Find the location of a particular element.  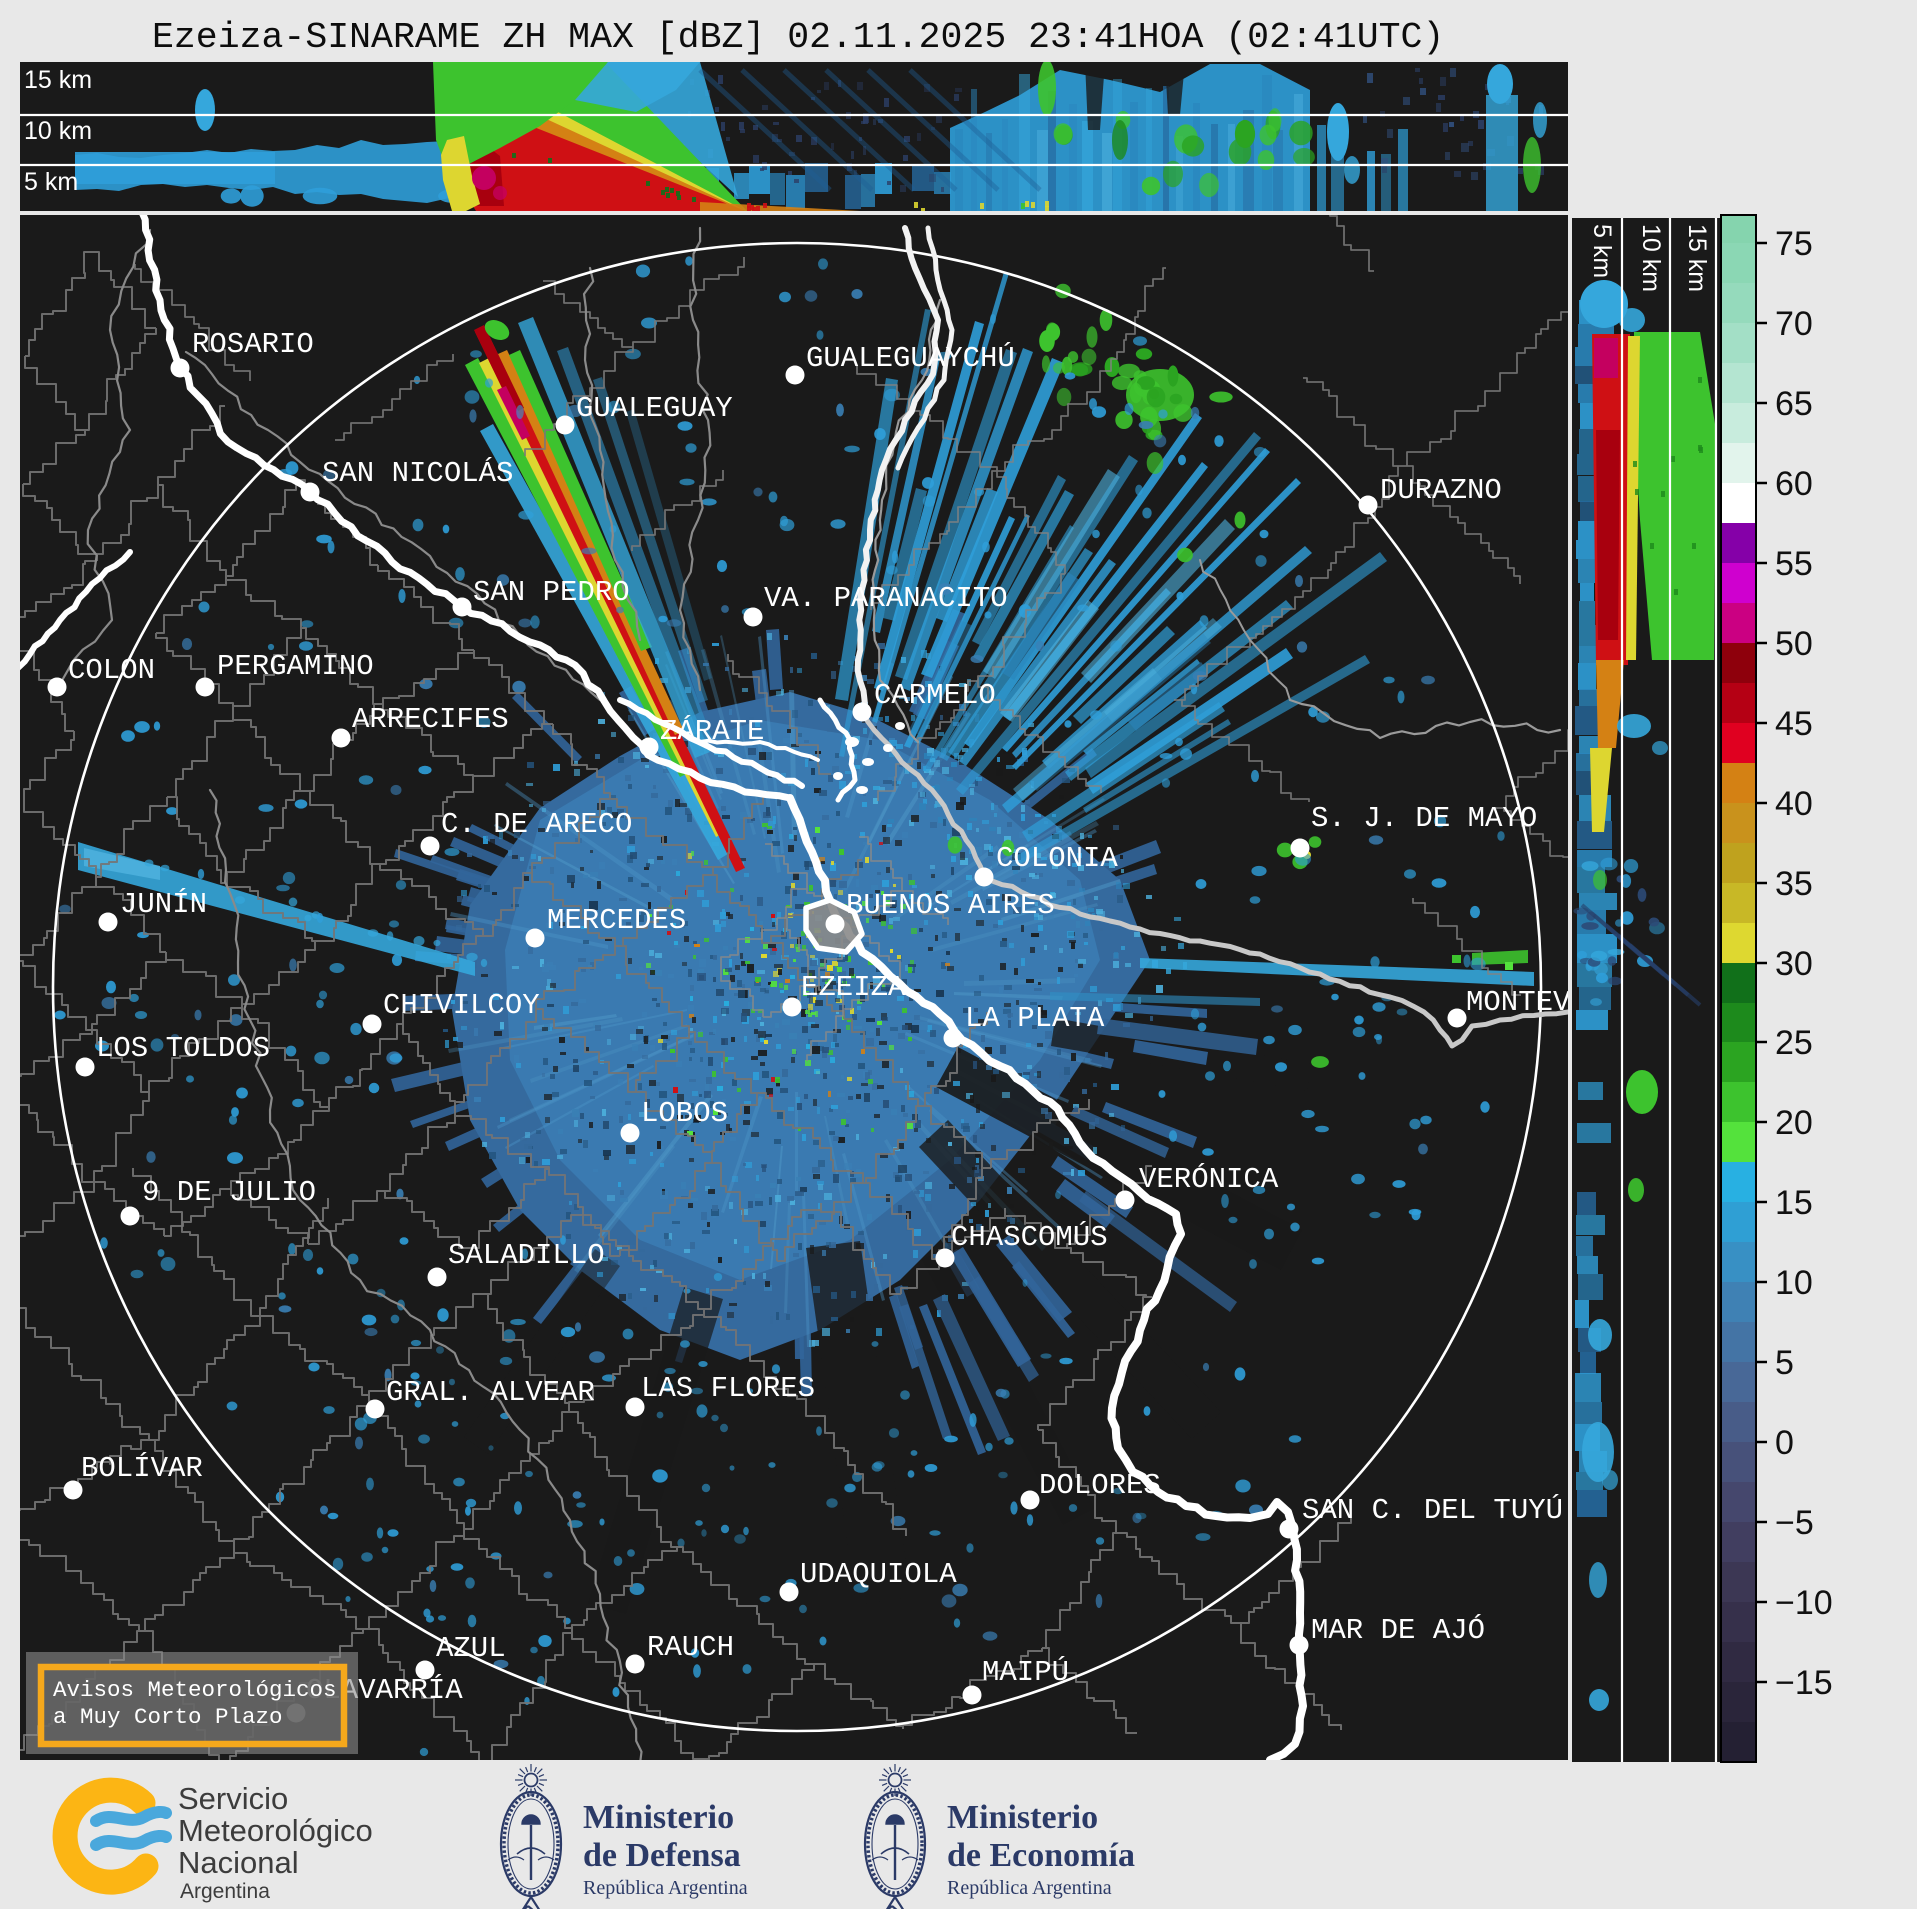

svg-text: COLON is located at coordinates (111, 670).